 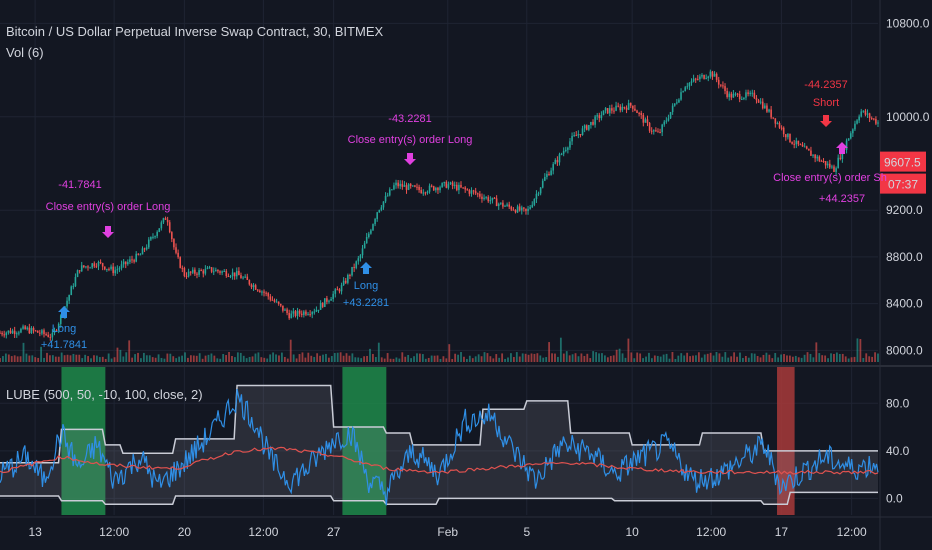 I want to click on price-axis: 10800.0 10000.0 9200.0 8800.0 8400.0 8000.0, so click(x=908, y=186).